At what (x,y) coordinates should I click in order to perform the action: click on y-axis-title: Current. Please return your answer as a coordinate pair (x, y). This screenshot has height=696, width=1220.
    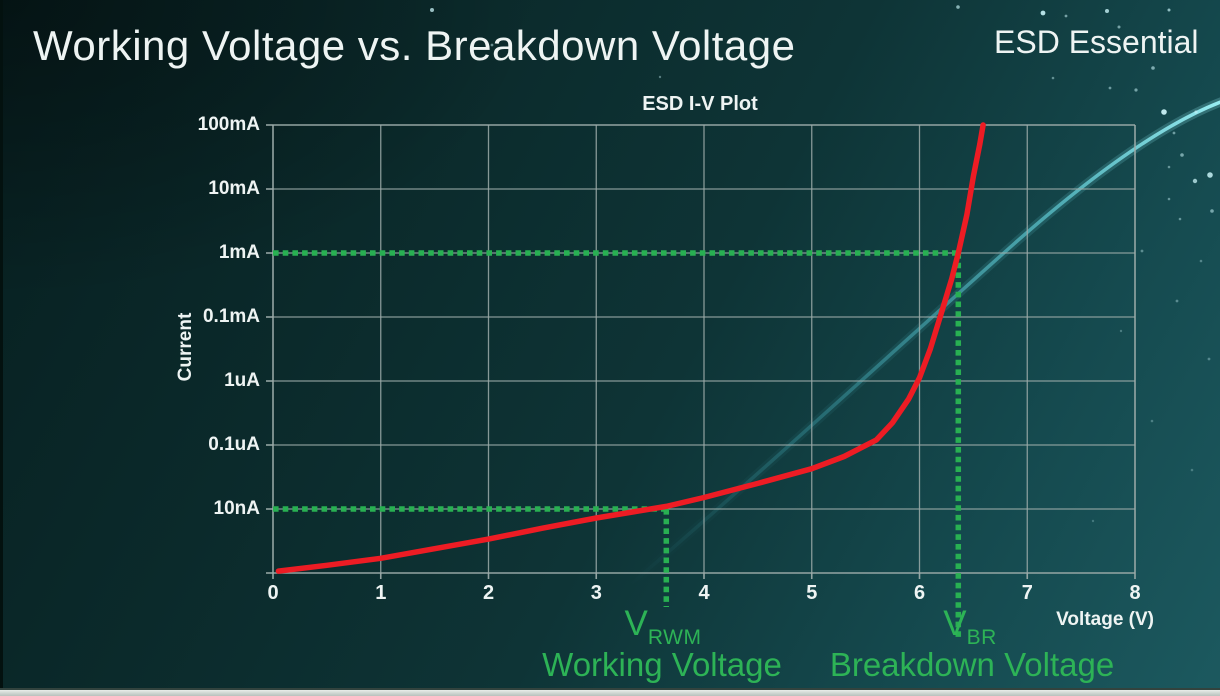
    Looking at the image, I should click on (185, 347).